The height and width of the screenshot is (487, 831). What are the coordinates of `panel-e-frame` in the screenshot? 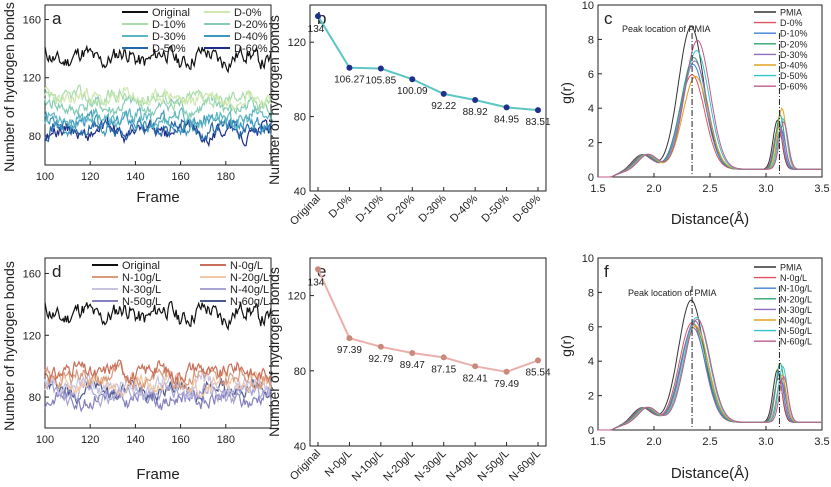 It's located at (428, 352).